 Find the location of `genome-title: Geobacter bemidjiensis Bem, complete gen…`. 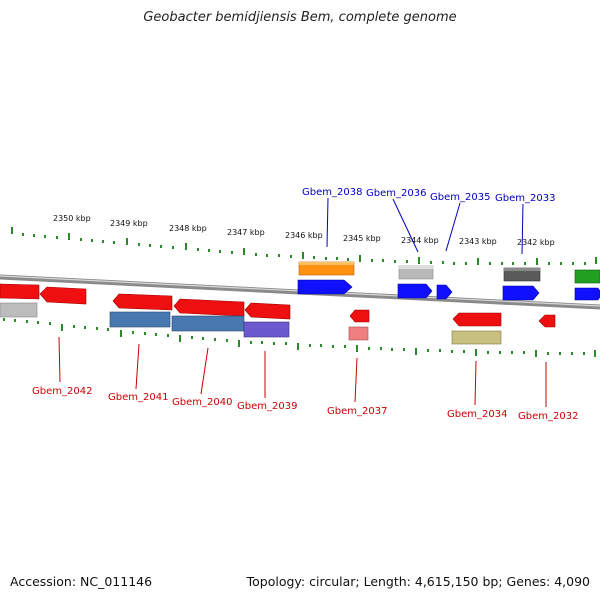

genome-title: Geobacter bemidjiensis Bem, complete gen… is located at coordinates (300, 17).